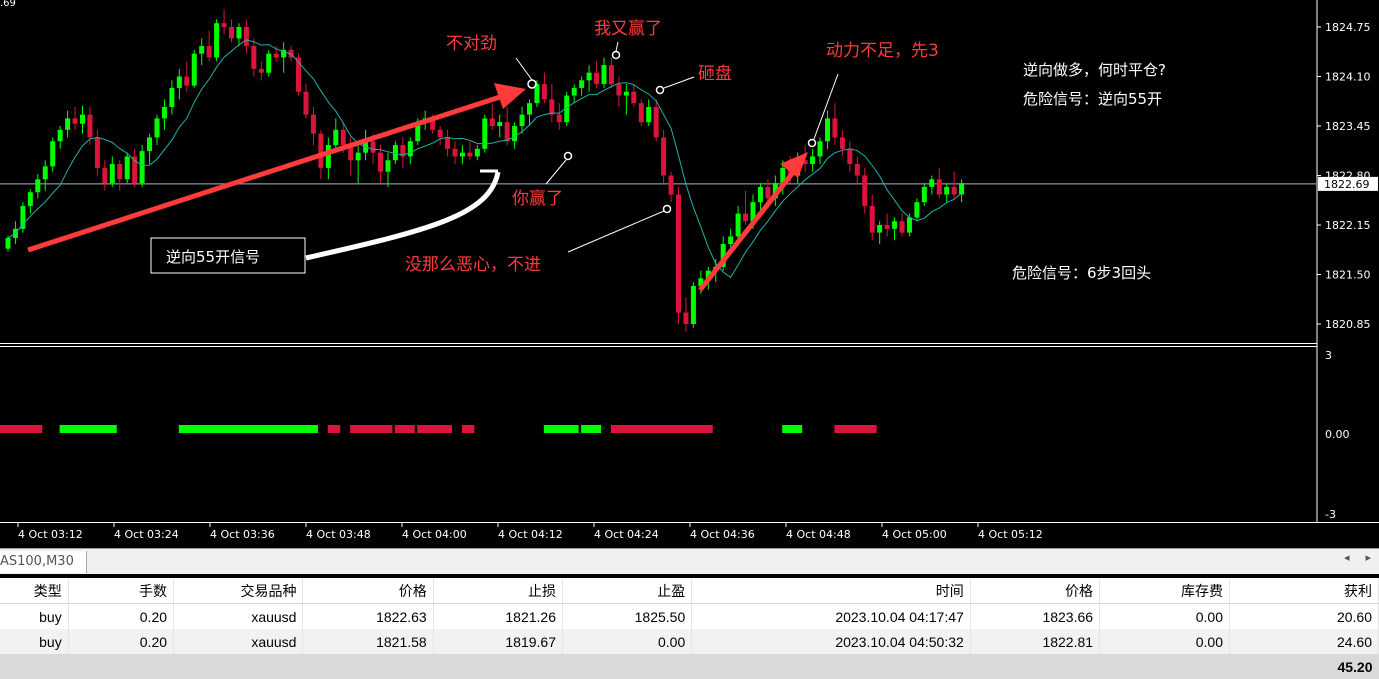  What do you see at coordinates (627, 641) in the screenshot?
I see `cell-tp: 0.00` at bounding box center [627, 641].